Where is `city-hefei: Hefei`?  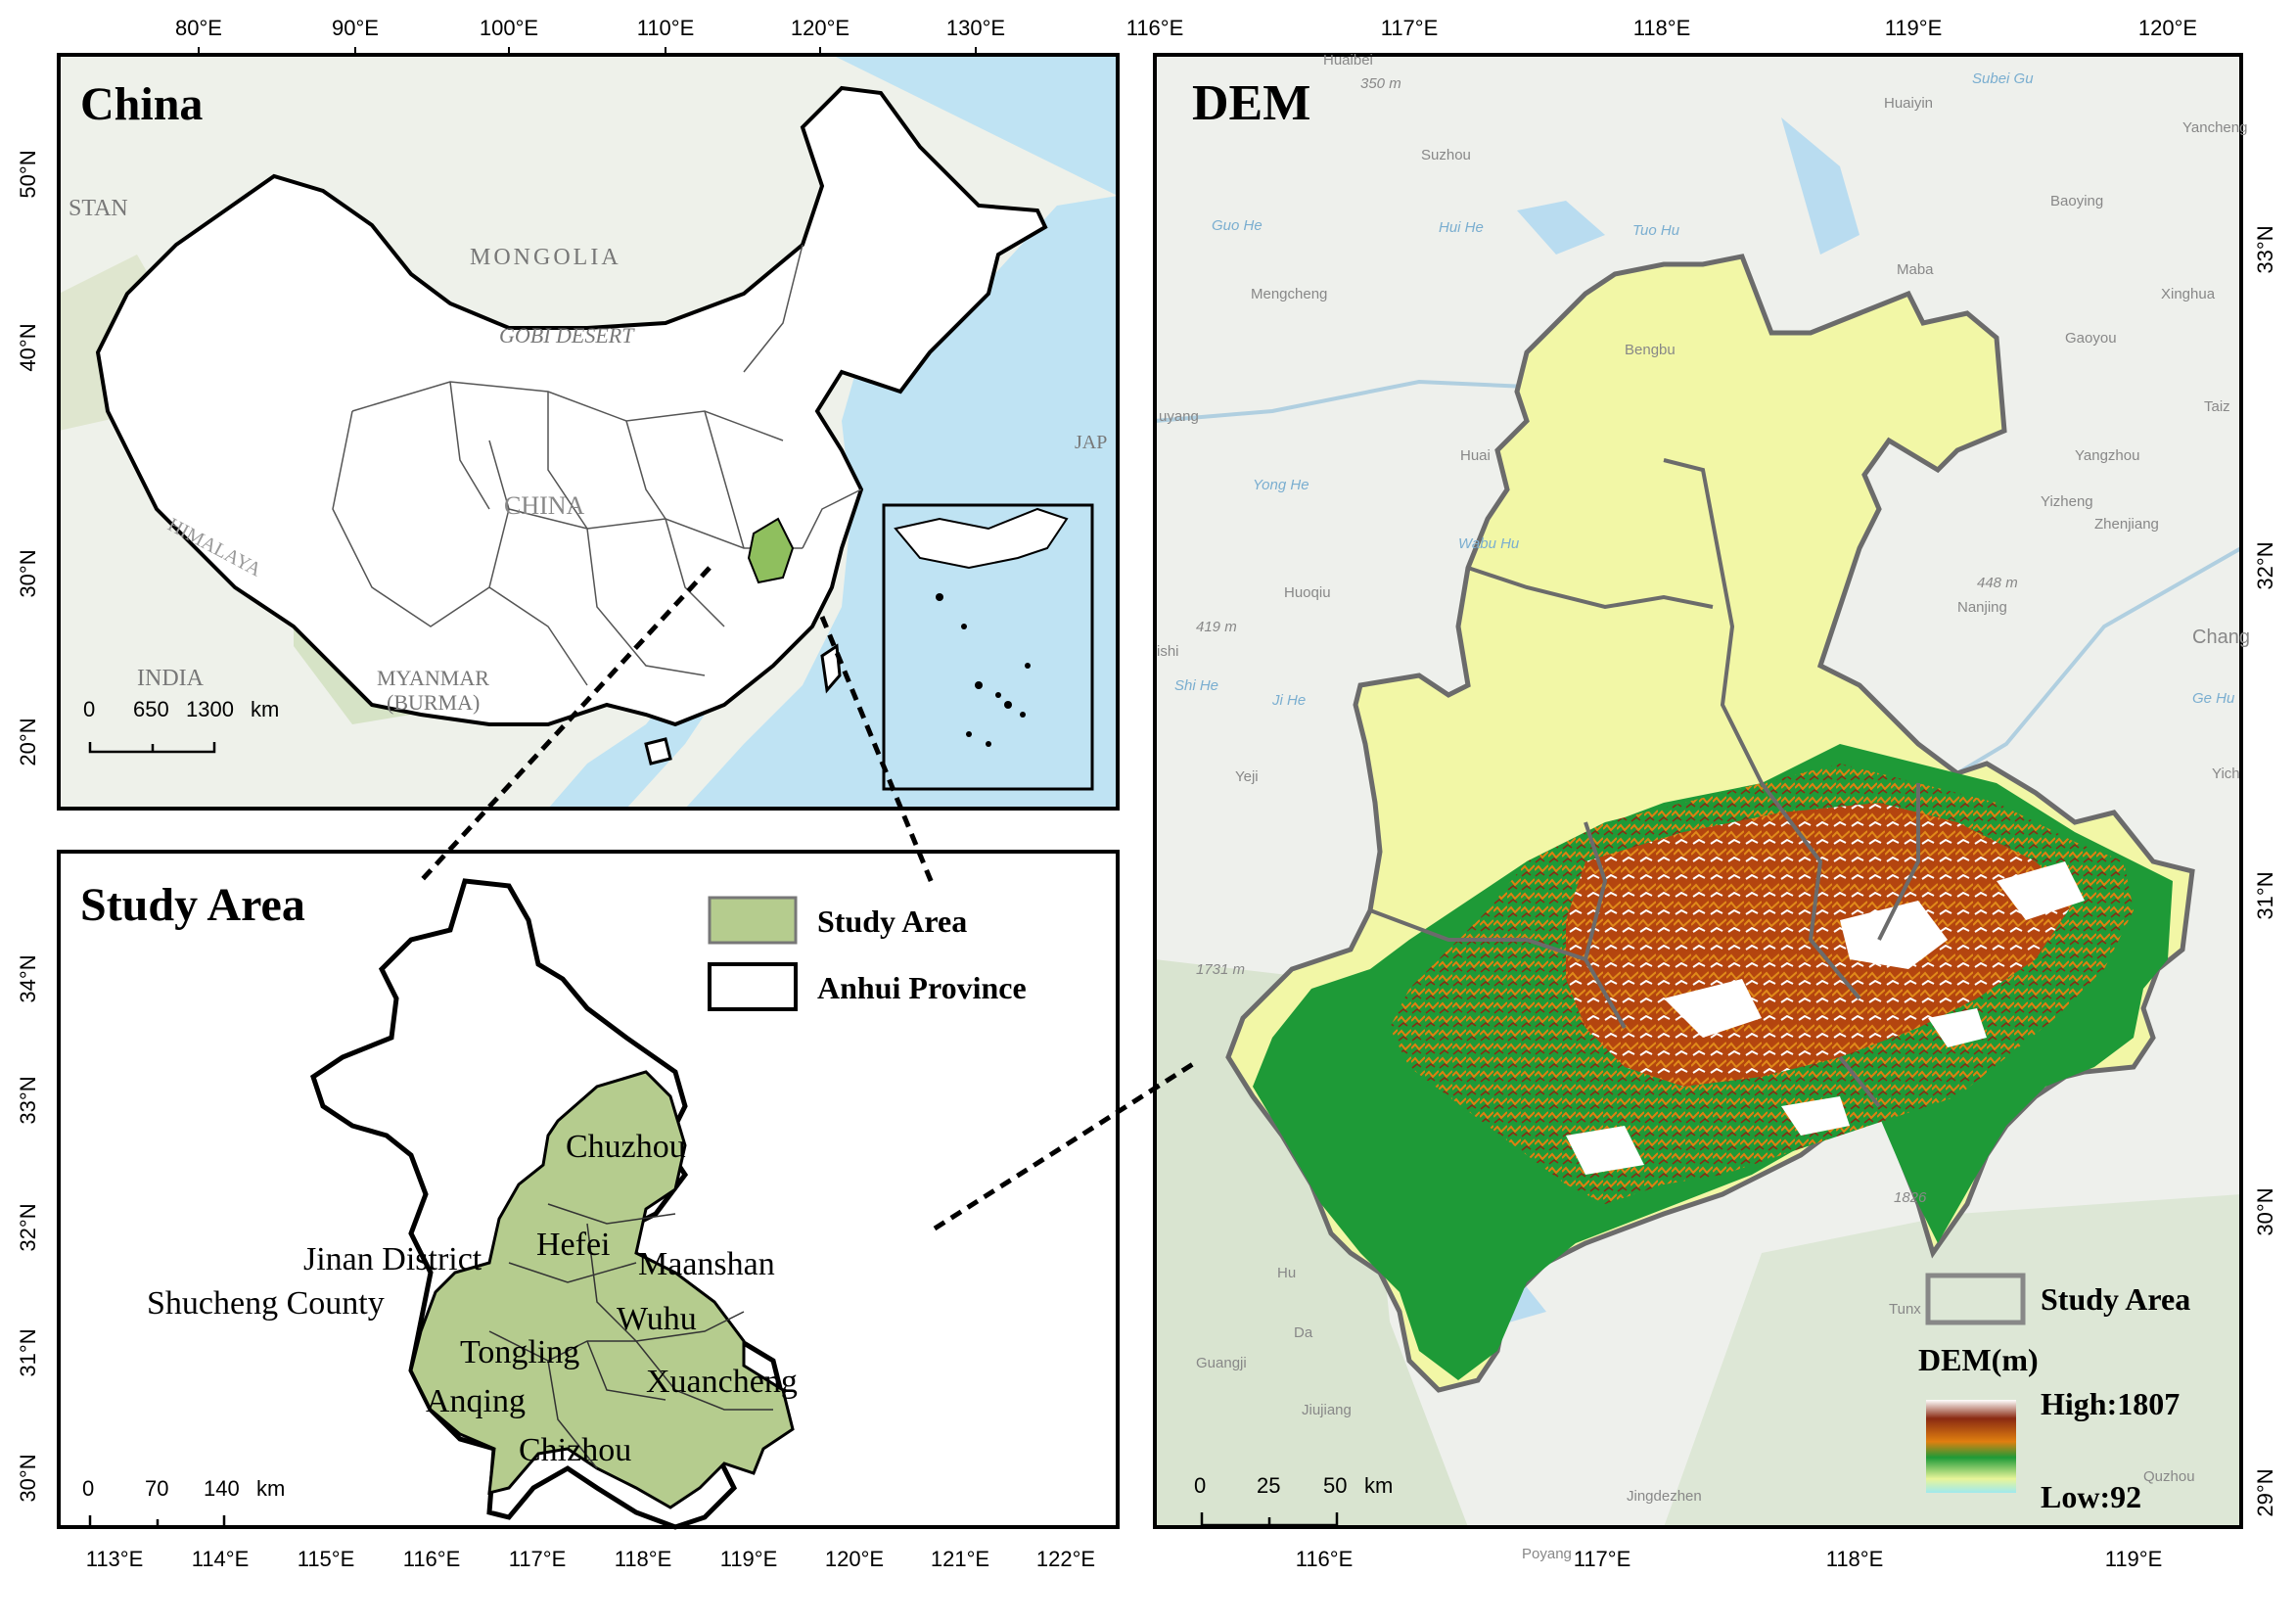 city-hefei: Hefei is located at coordinates (573, 1245).